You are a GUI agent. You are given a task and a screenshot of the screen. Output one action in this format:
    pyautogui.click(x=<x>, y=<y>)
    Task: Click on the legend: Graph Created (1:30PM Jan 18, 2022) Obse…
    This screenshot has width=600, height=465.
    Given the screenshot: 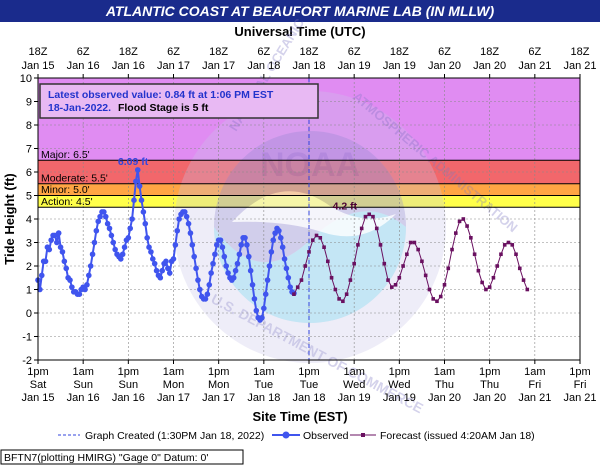 What is the action you would take?
    pyautogui.click(x=296, y=436)
    